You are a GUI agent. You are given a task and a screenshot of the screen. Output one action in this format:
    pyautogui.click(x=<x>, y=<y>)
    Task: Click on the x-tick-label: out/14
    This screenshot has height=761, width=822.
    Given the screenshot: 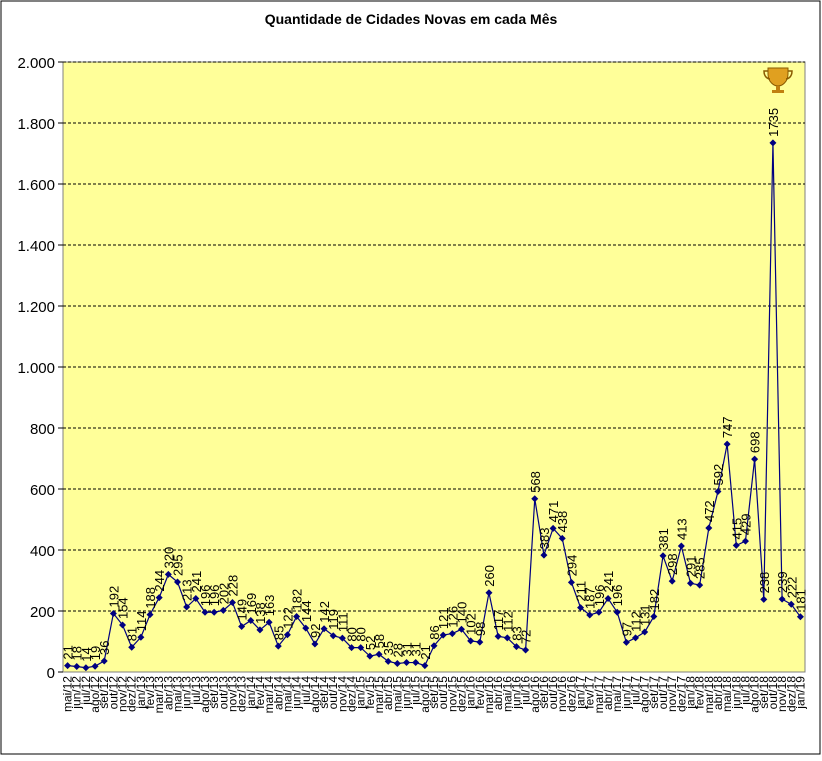 What is the action you would take?
    pyautogui.click(x=333, y=693)
    